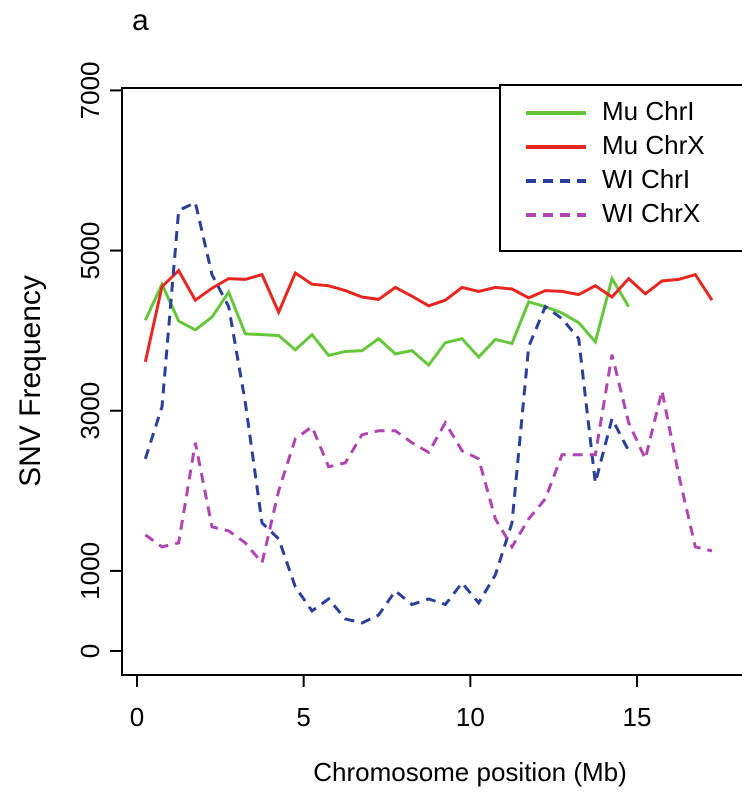 The image size is (742, 795). I want to click on x-tick-label: 0, so click(137, 717).